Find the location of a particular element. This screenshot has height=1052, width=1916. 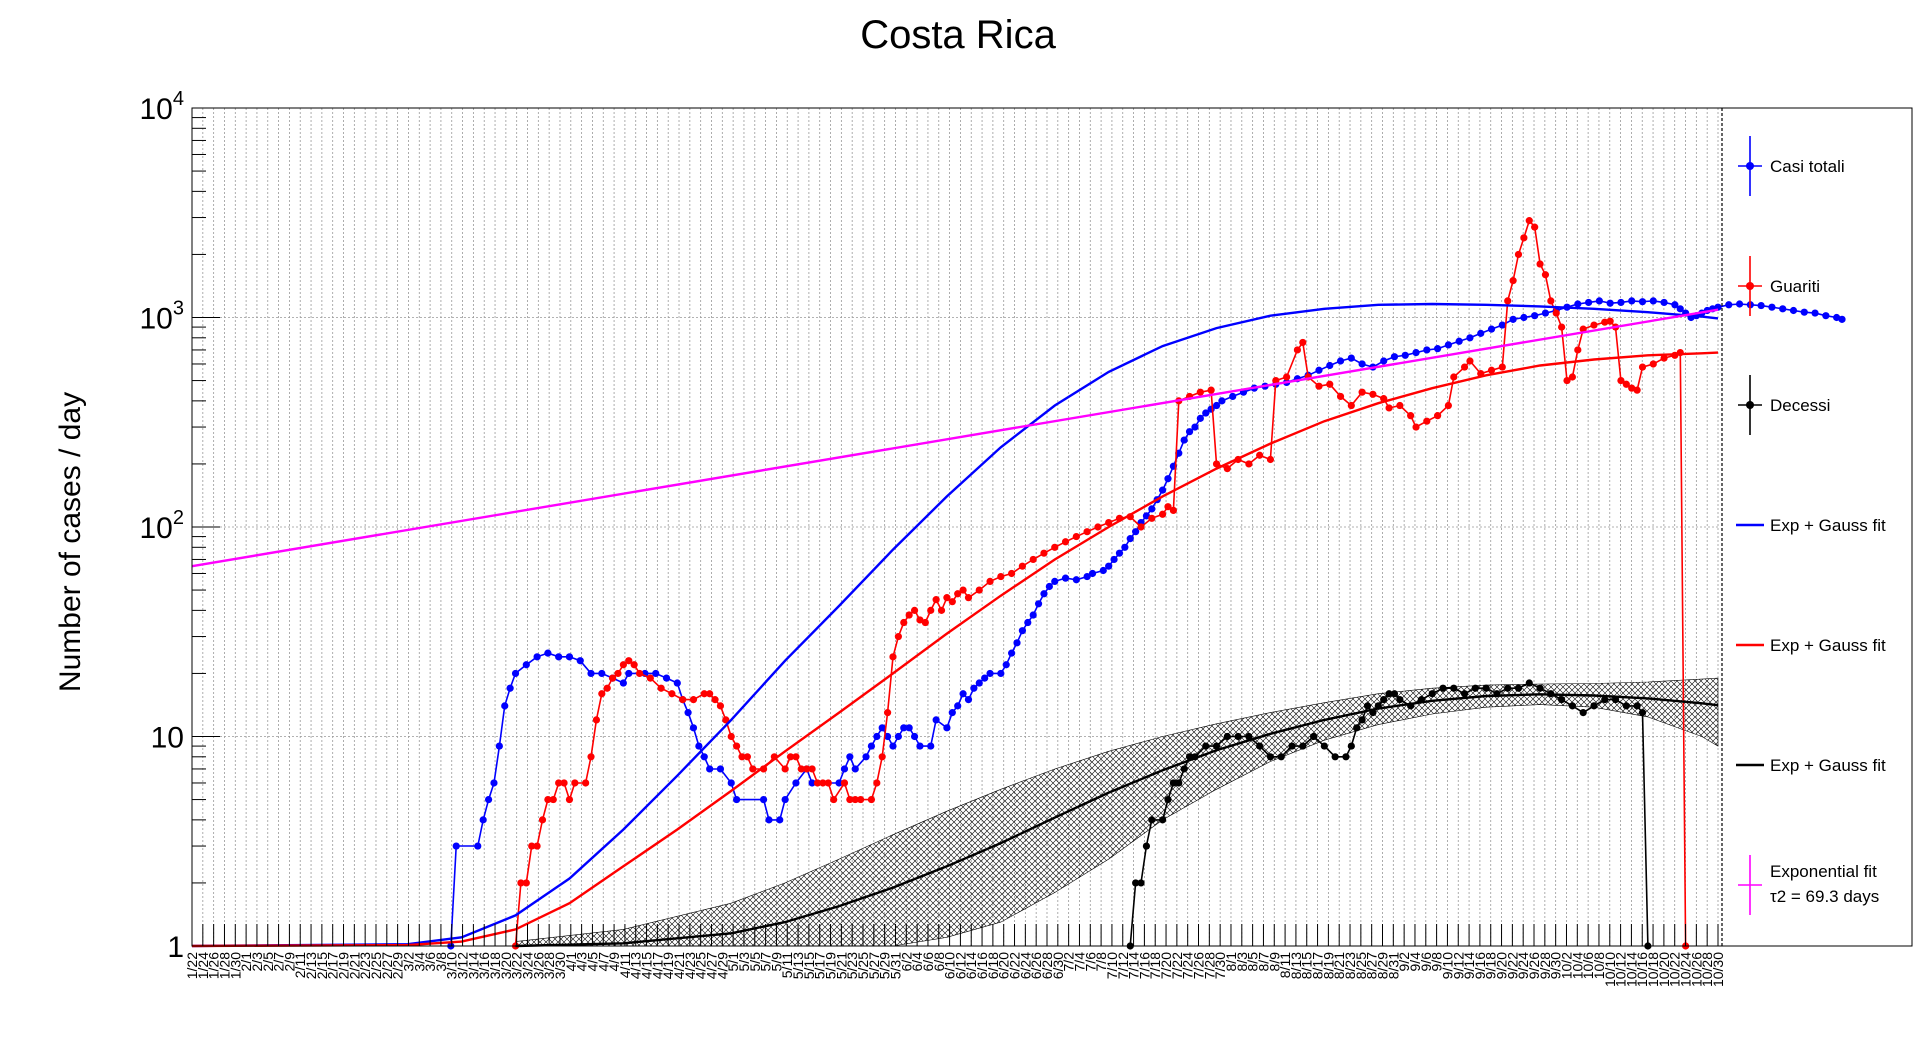

y-tick-label: 10² is located at coordinates (162, 526).